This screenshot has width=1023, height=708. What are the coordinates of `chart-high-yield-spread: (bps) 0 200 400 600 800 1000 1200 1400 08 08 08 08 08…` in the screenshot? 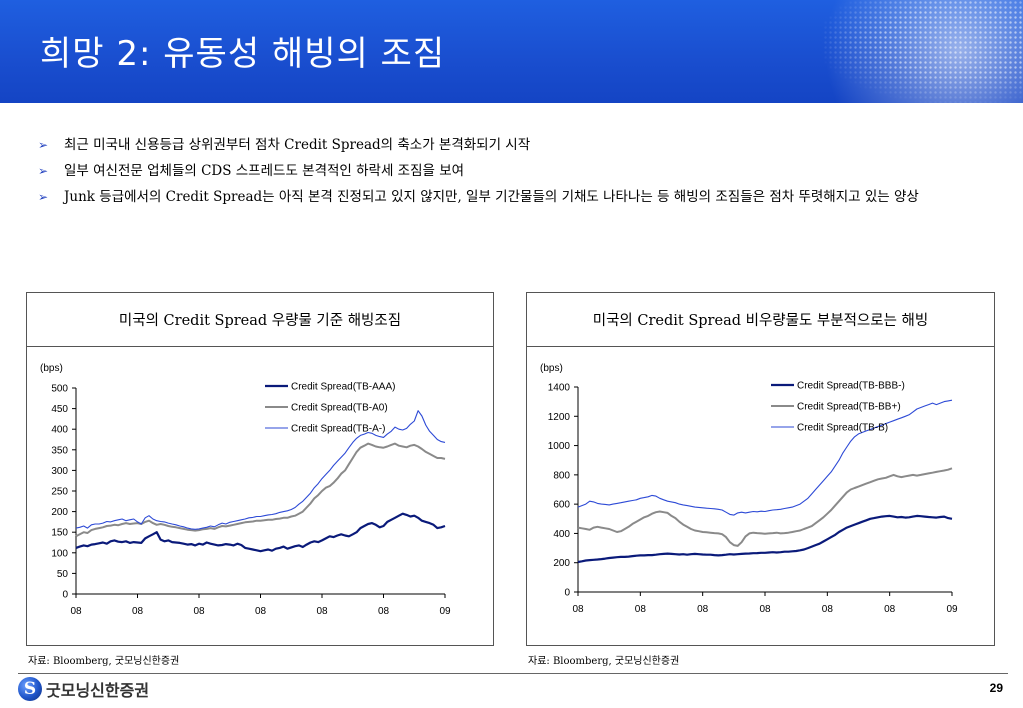 It's located at (749, 489).